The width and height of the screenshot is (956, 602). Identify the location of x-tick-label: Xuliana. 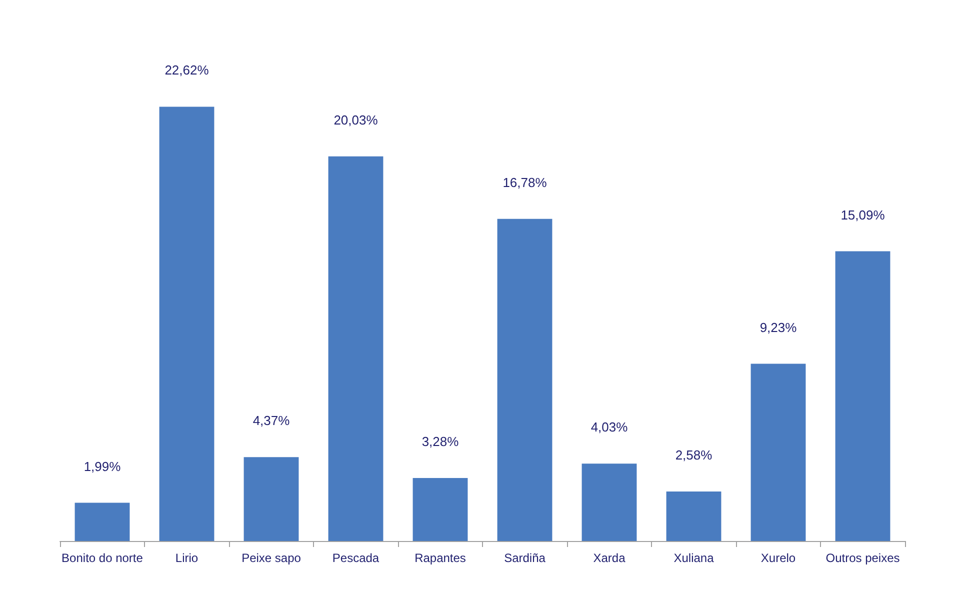
(694, 558).